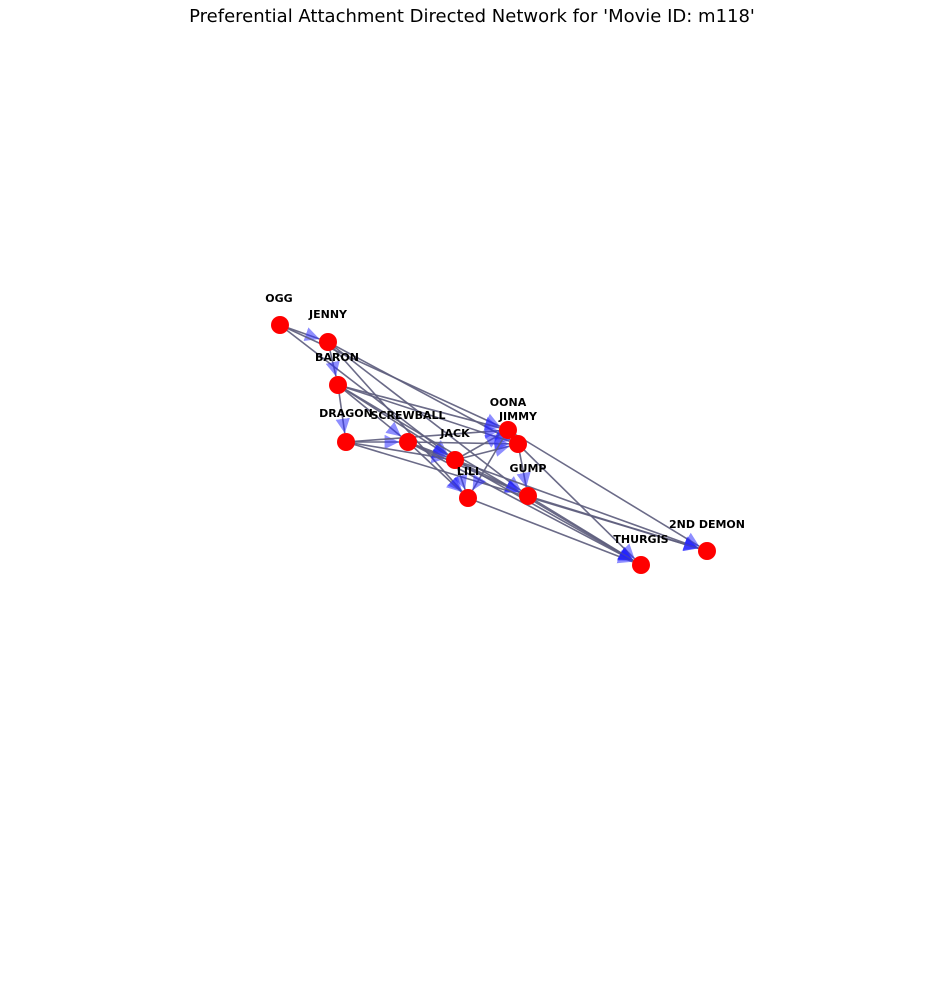 The width and height of the screenshot is (944, 990). Describe the element at coordinates (707, 524) in the screenshot. I see `node-label-2nd-demon: 2ND DEMON` at that location.